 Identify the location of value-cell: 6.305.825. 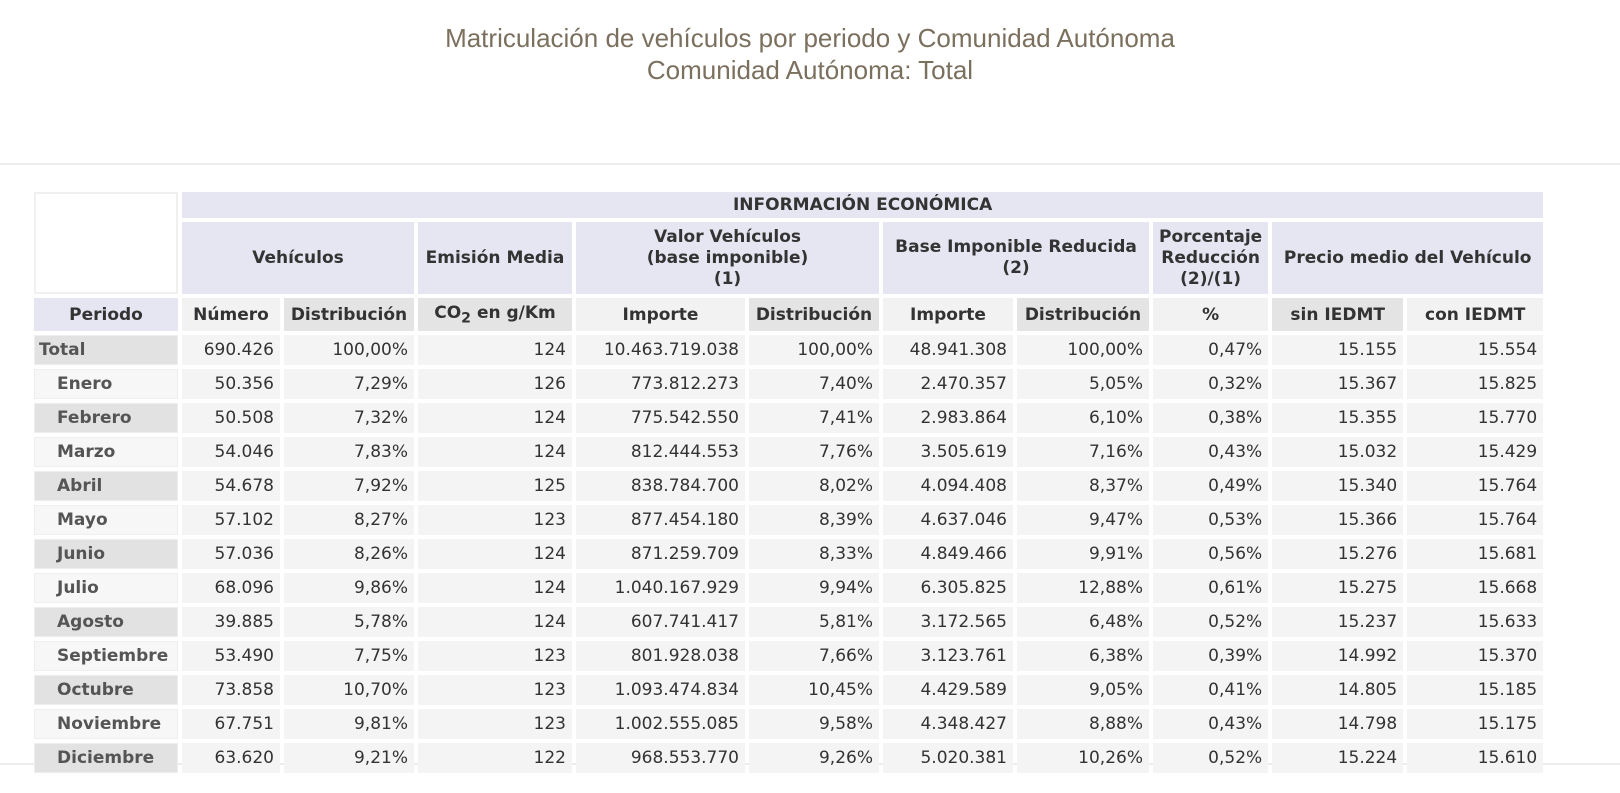
(948, 588).